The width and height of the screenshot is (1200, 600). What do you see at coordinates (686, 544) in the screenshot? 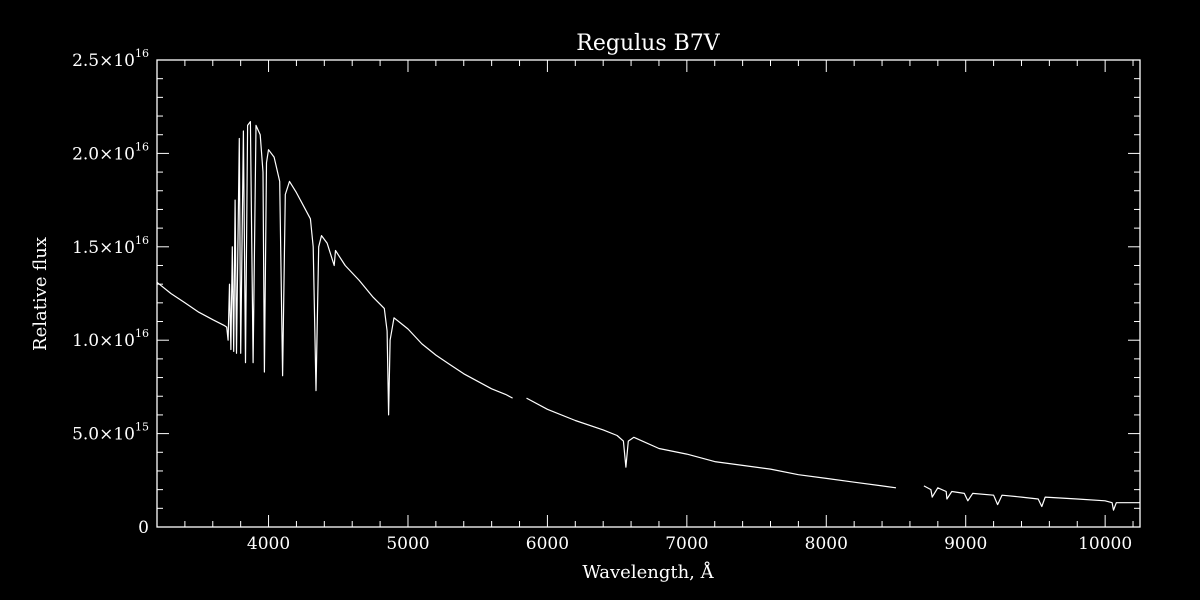
I see `x-tick-label: 7000` at bounding box center [686, 544].